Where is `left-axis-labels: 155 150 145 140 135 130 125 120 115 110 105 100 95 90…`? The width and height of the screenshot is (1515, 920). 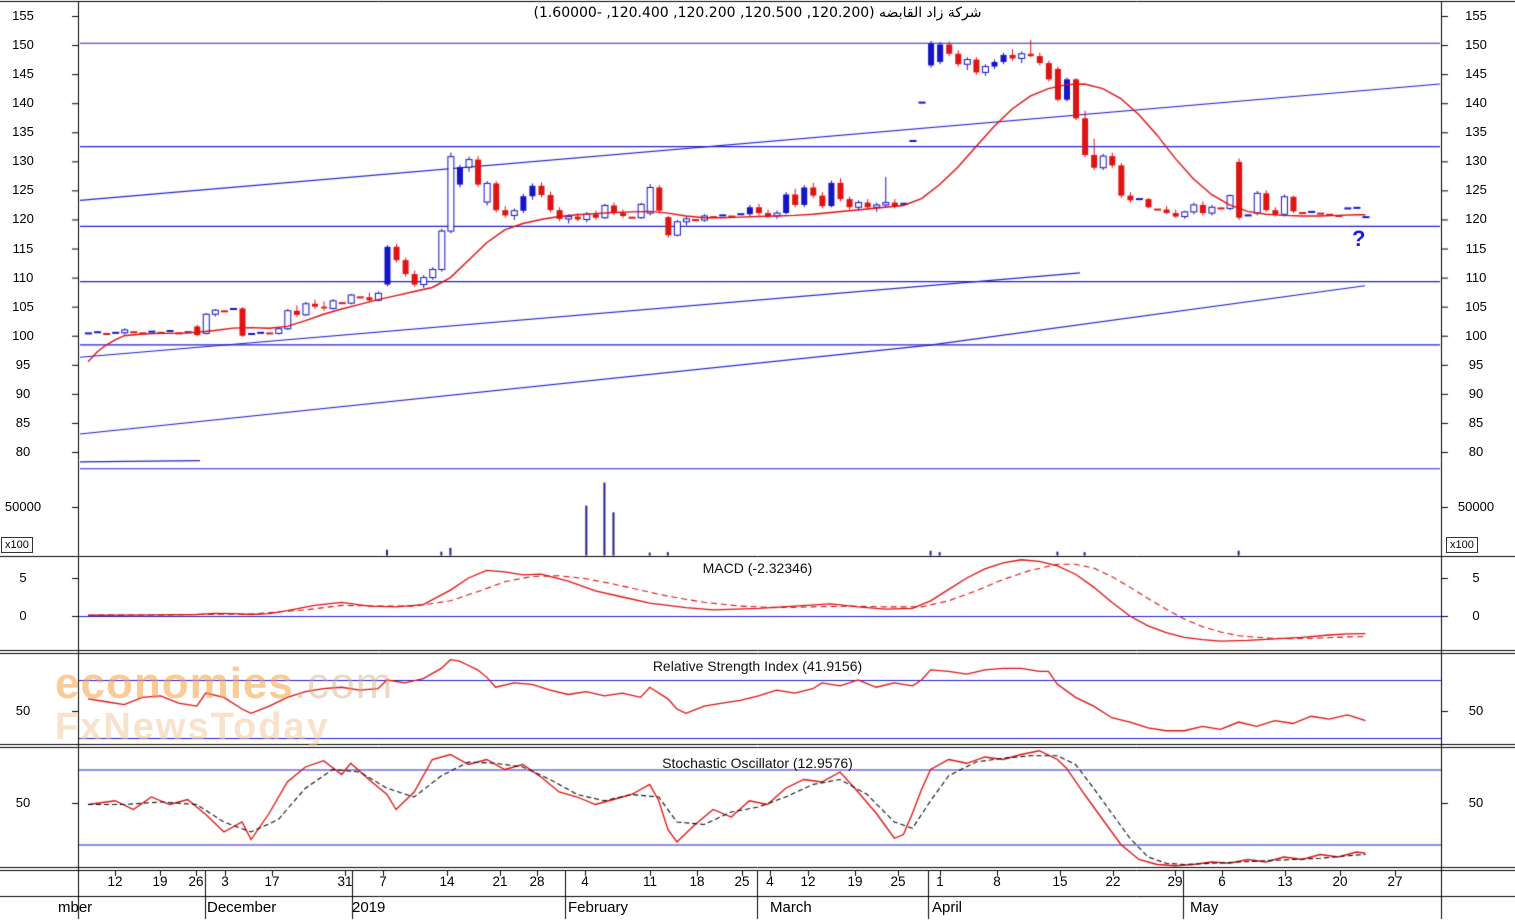 left-axis-labels: 155 150 145 140 135 130 125 120 115 110 105 100 95 90… is located at coordinates (23, 460).